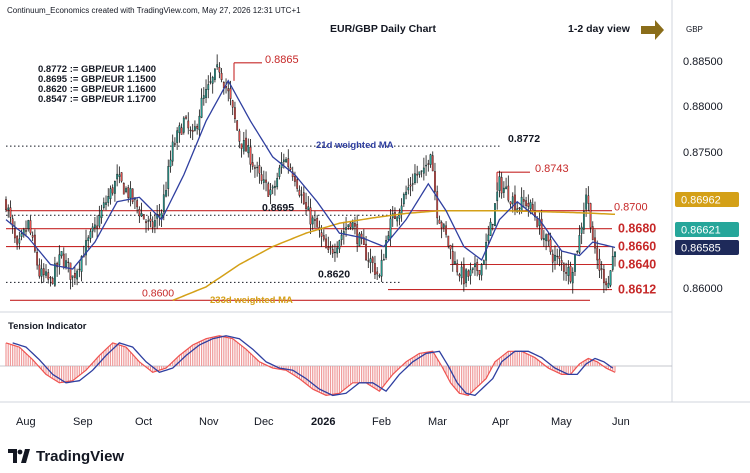 This screenshot has width=750, height=473. I want to click on level-label: 0.8600, so click(158, 293).